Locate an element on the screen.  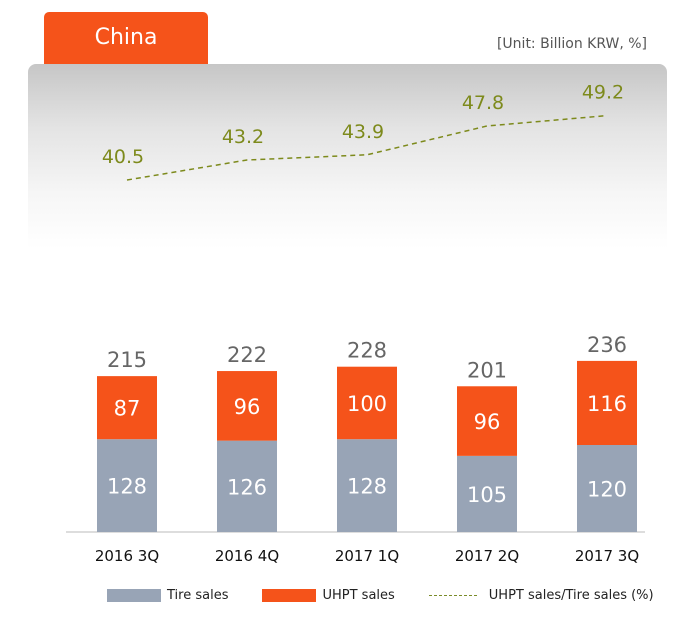
legend-swatch-tire is located at coordinates (134, 595).